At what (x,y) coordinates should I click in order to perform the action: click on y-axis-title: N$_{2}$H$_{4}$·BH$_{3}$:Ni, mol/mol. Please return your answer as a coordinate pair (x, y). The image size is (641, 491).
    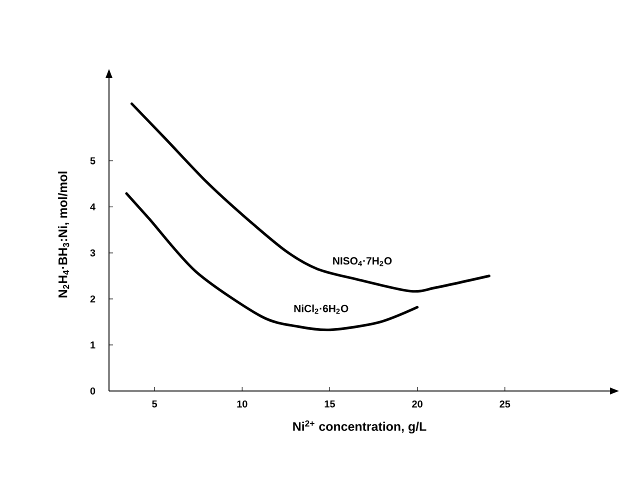
    Looking at the image, I should click on (64, 235).